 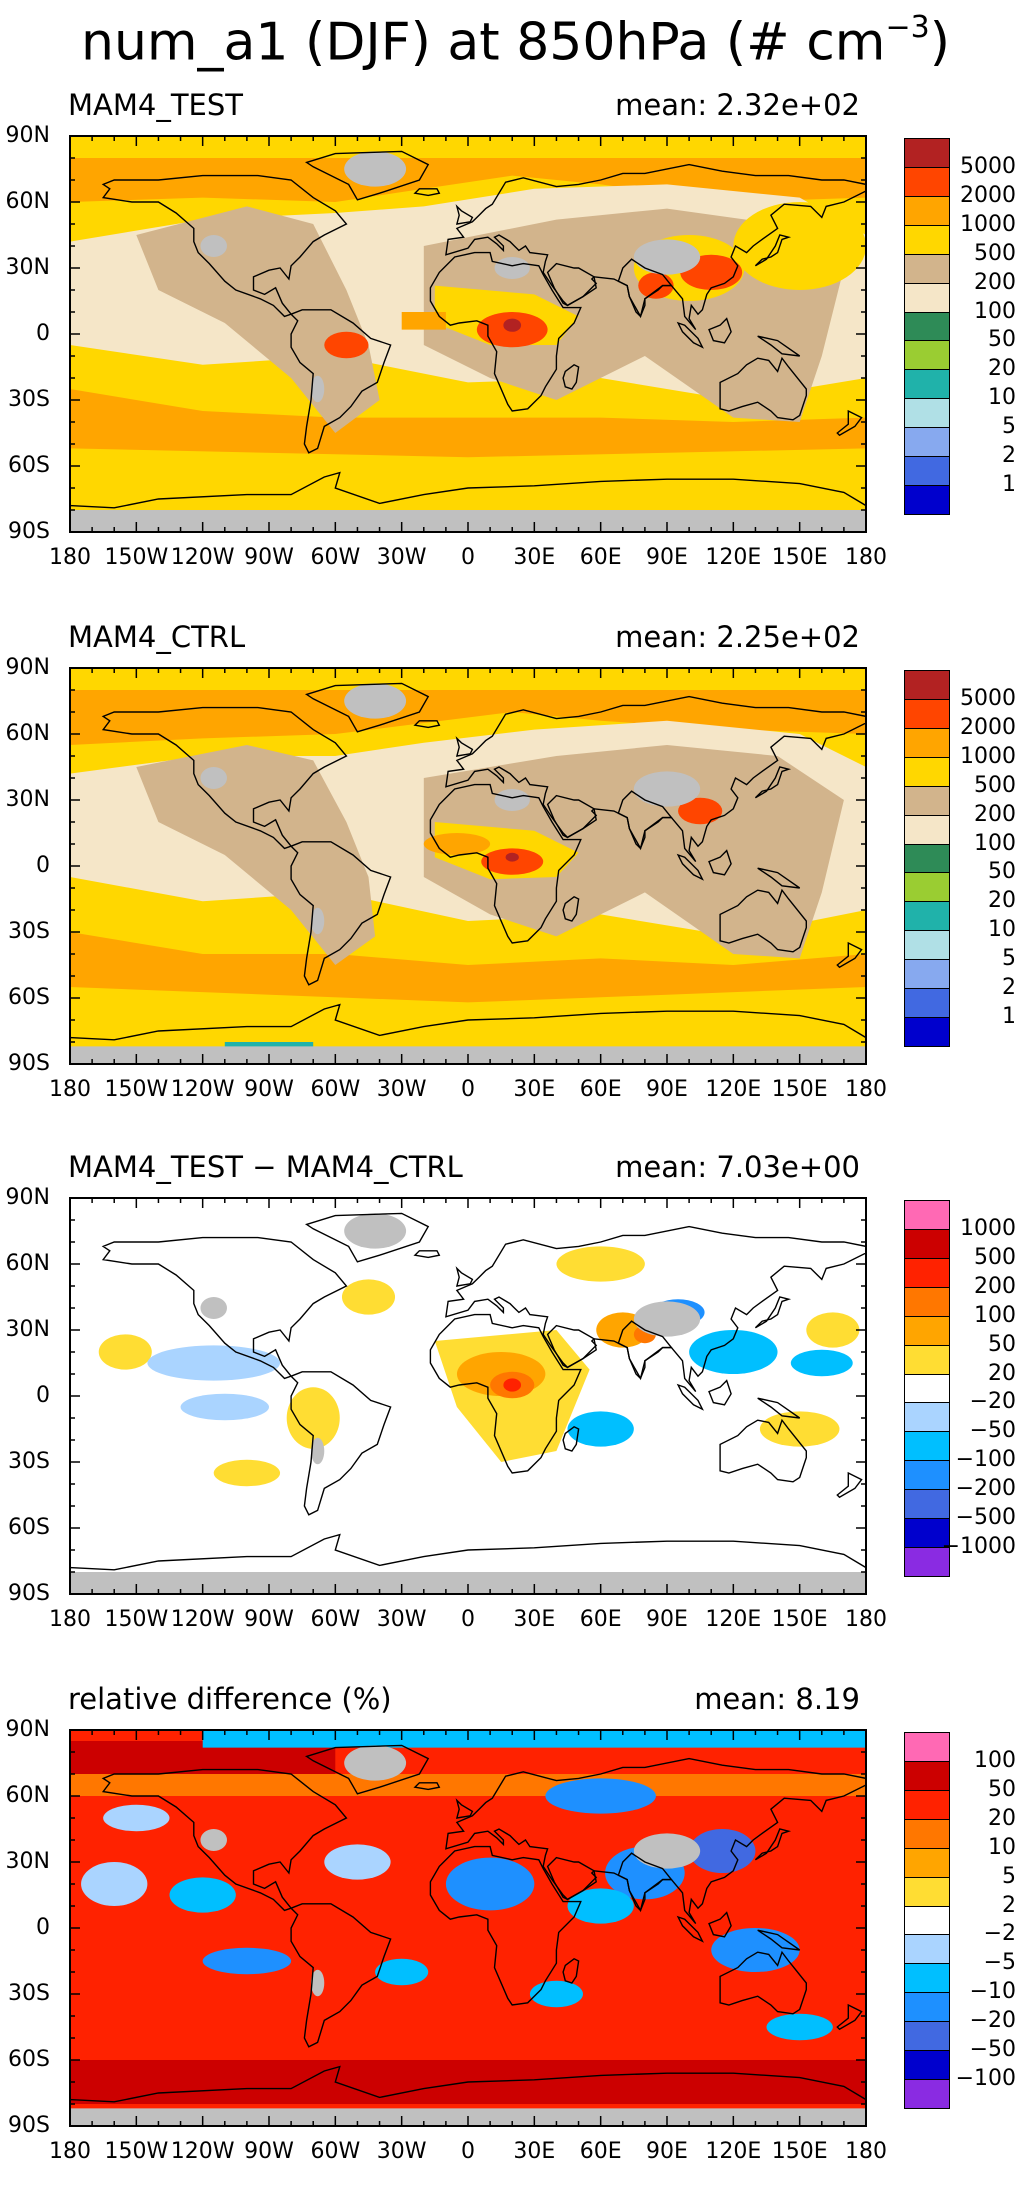 I want to click on panel-mean: mean: 2.25e+02, so click(x=737, y=637).